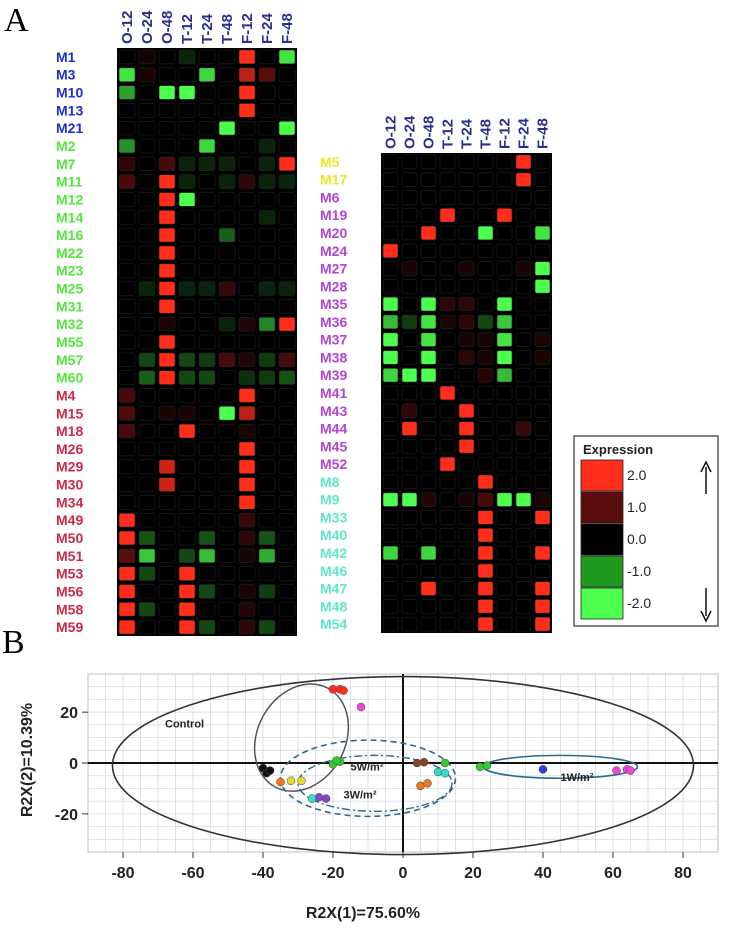 The height and width of the screenshot is (936, 736). What do you see at coordinates (333, 393) in the screenshot?
I see `heatmap-right-row-label: M41` at bounding box center [333, 393].